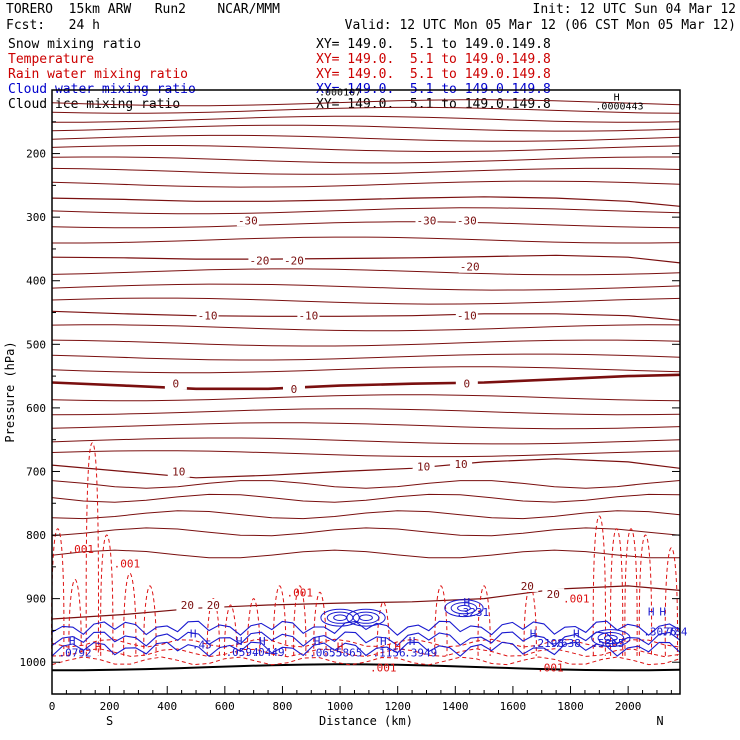 This screenshot has width=740, height=740. What do you see at coordinates (513, 706) in the screenshot?
I see `x-tick-label: 1600` at bounding box center [513, 706].